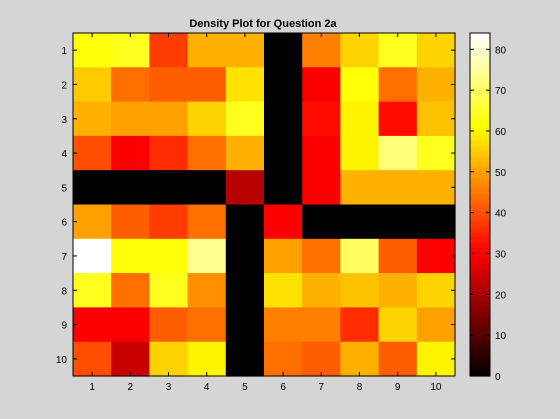  What do you see at coordinates (436, 387) in the screenshot?
I see `x-tick-label: 10` at bounding box center [436, 387].